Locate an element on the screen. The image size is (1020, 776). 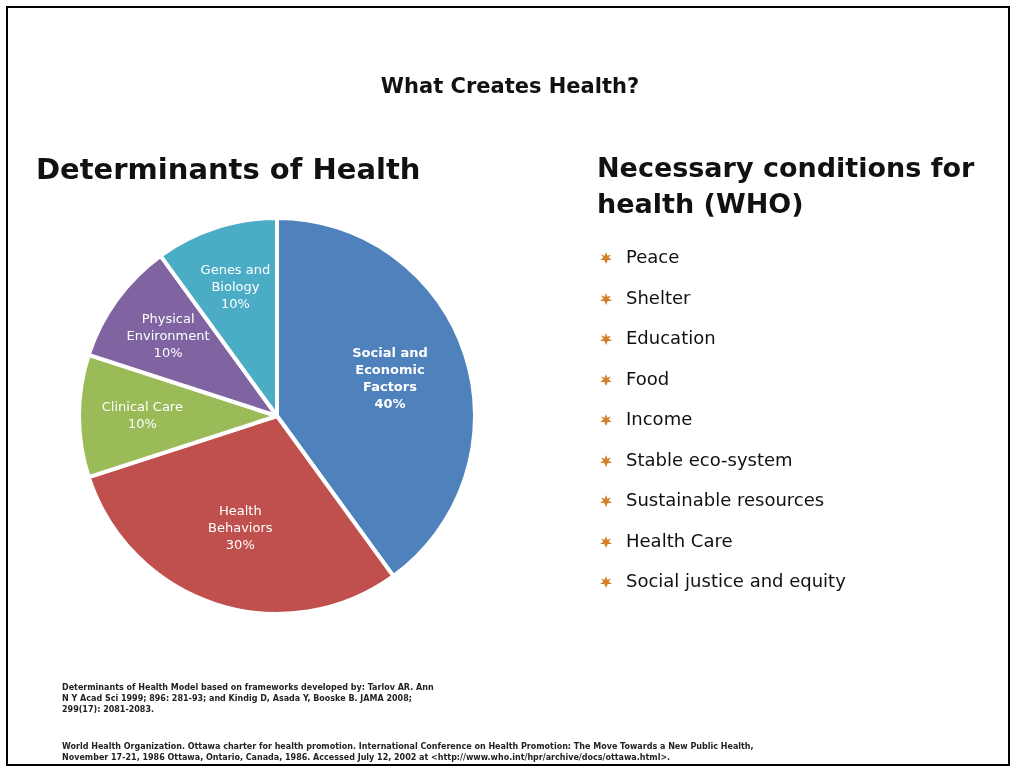
text: Sustainable resources is located at coordinates (725, 499).